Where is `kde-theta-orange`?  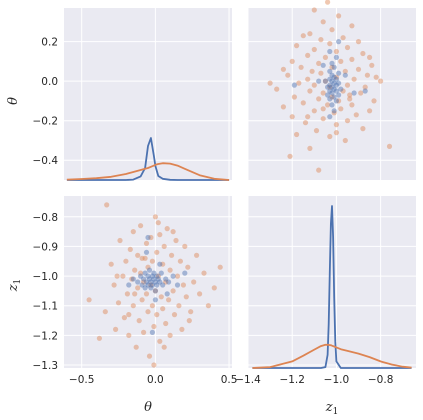
kde-theta-orange is located at coordinates (148, 171).